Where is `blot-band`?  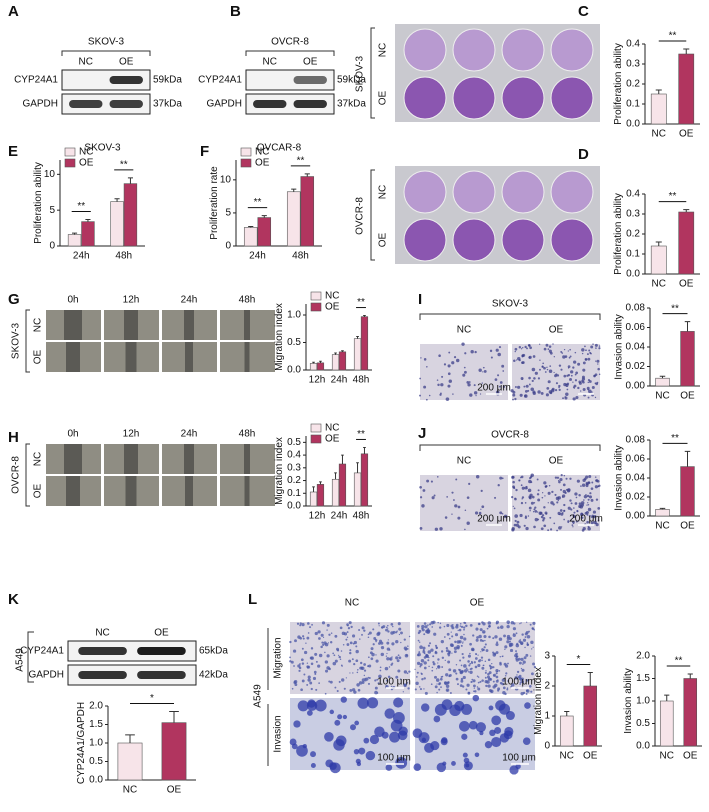 blot-band is located at coordinates (86, 104).